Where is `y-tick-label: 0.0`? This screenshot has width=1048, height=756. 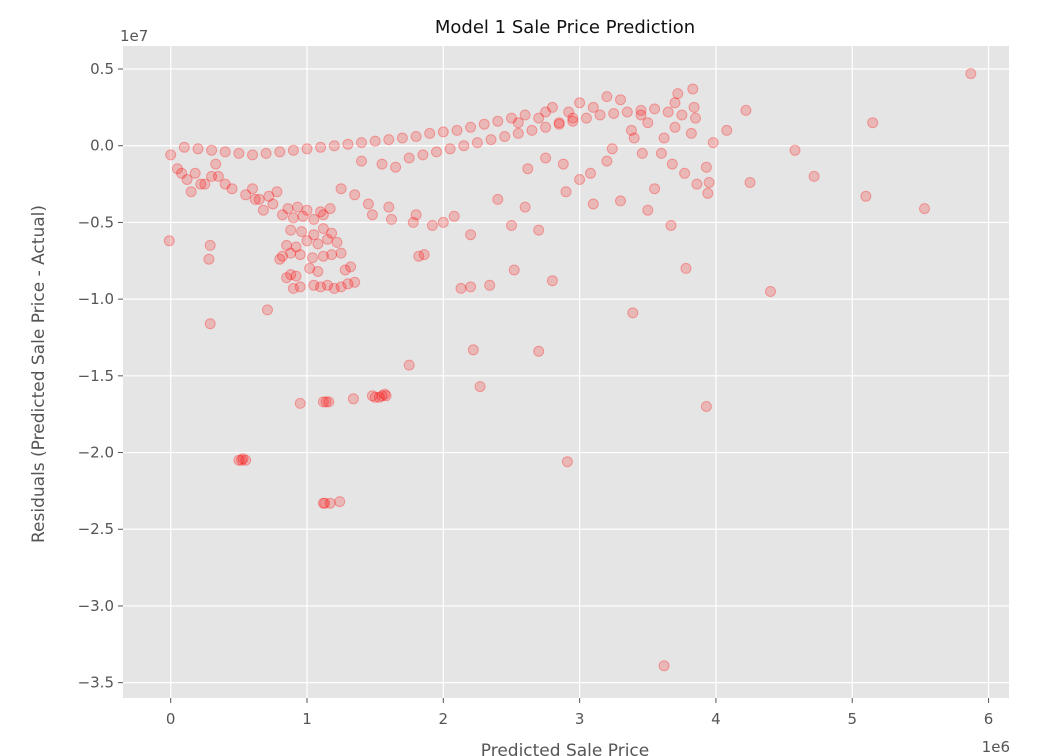 y-tick-label: 0.0 is located at coordinates (102, 146).